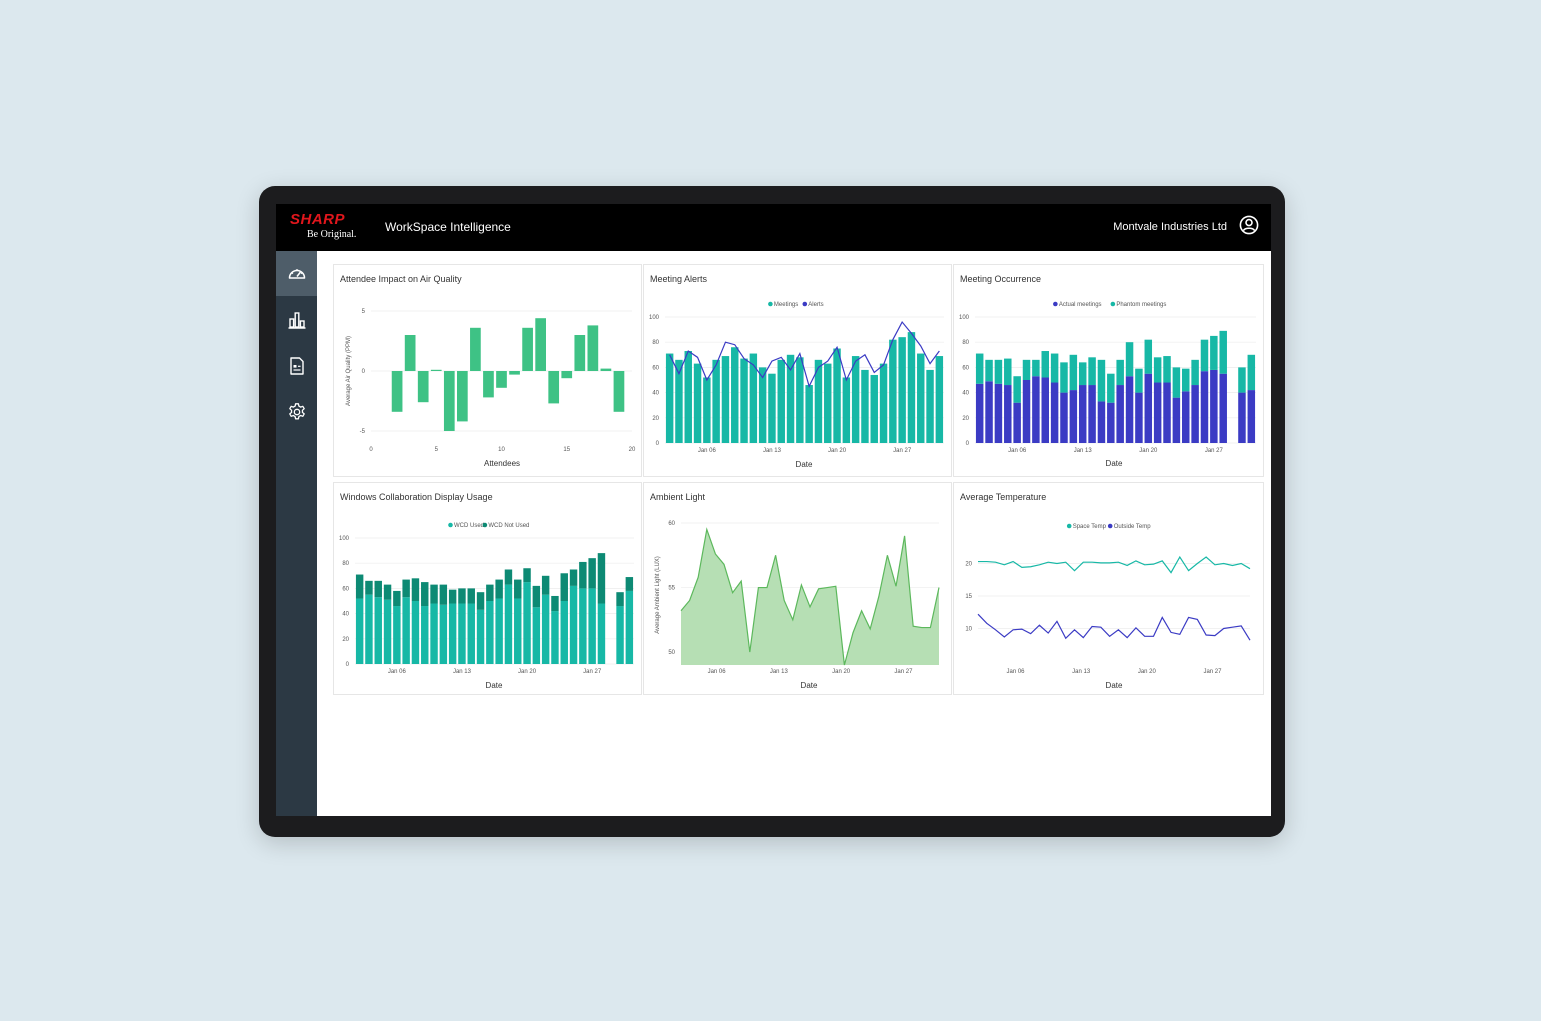  I want to click on x-tick-label: 10, so click(501, 450).